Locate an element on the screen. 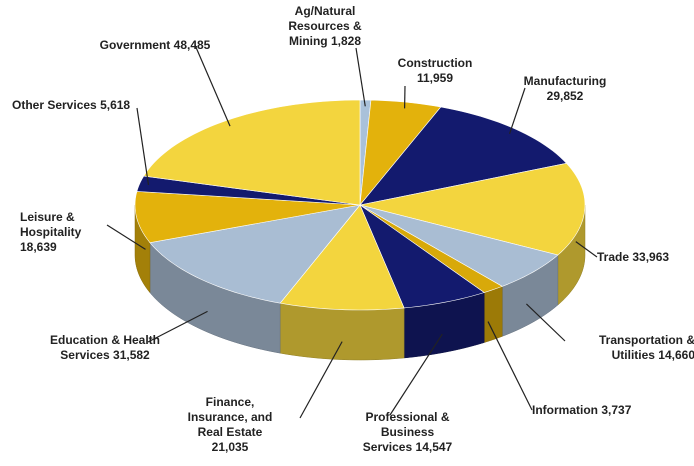 The image size is (694, 466). slice-label: Professional & Business Services 14,547 is located at coordinates (407, 432).